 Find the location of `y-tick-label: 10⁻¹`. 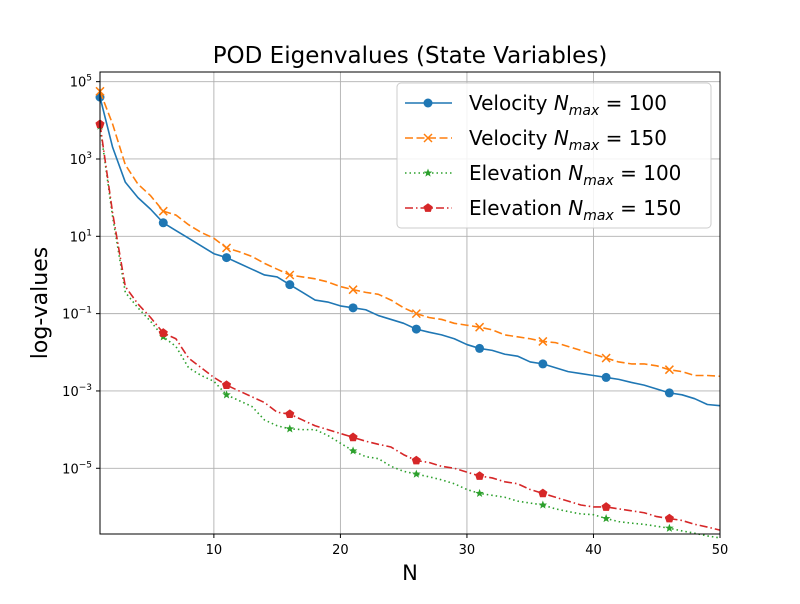

y-tick-label: 10⁻¹ is located at coordinates (77, 314).